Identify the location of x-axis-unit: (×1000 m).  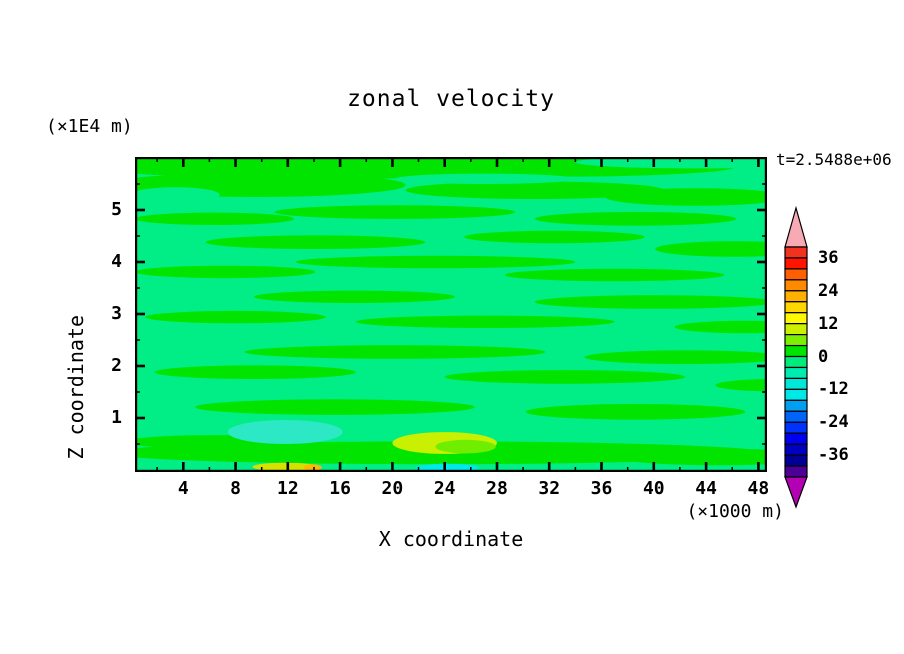
(735, 511).